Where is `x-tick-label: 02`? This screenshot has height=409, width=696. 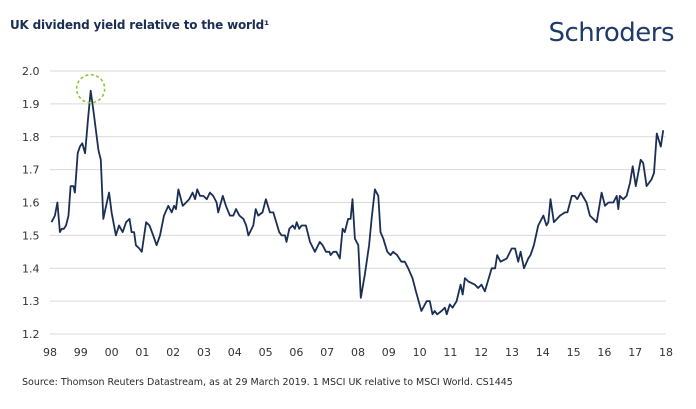
x-tick-label: 02 is located at coordinates (173, 352).